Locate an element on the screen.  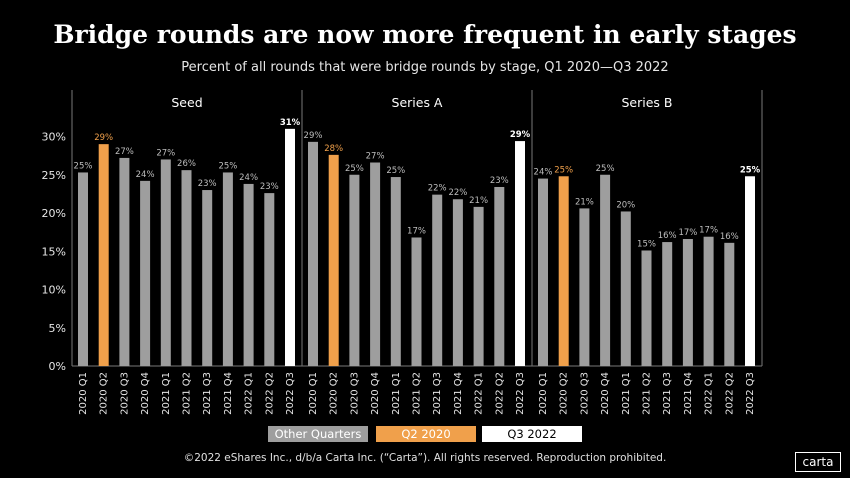
carta-logo: carta is located at coordinates (818, 462).